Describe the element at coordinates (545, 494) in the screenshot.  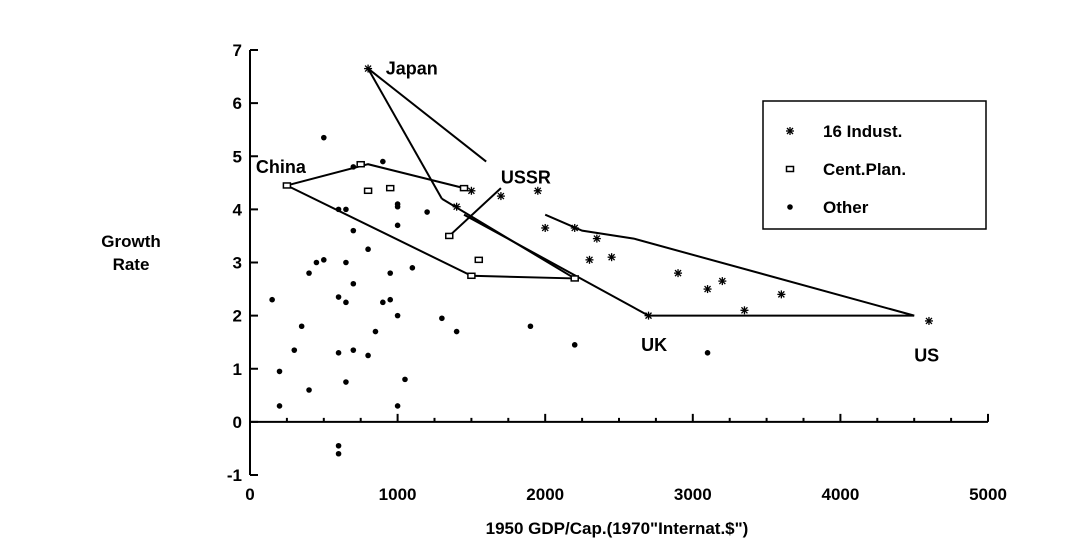
I see `x-tick-label: 2000` at that location.